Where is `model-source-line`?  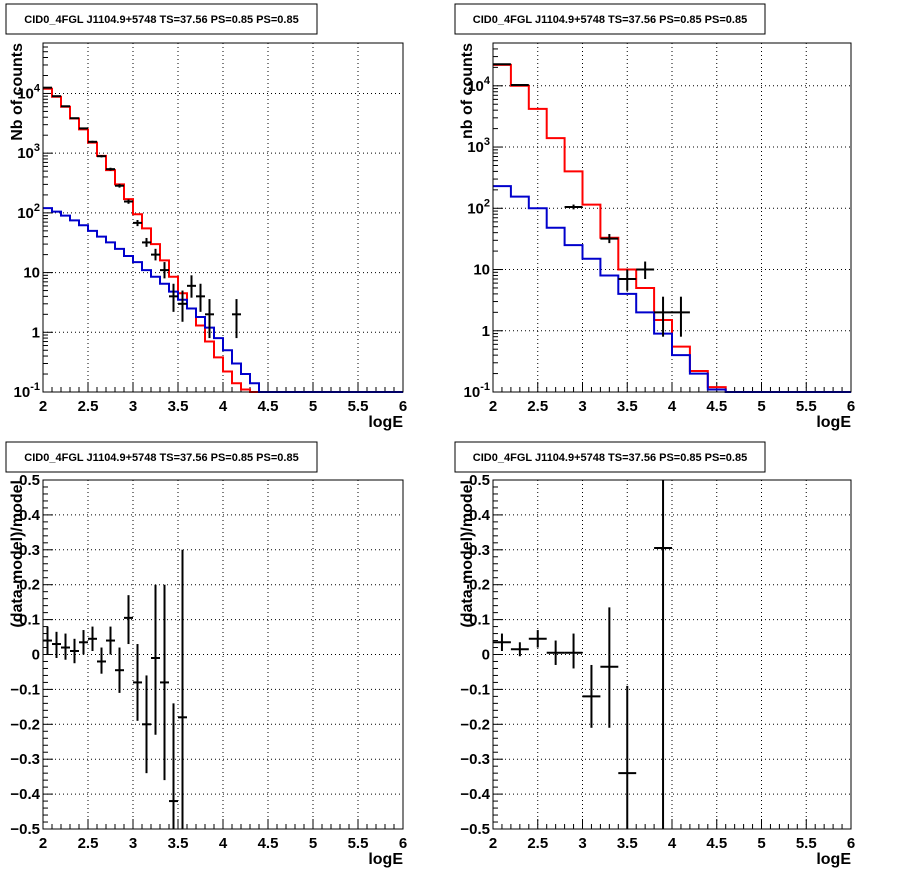 model-source-line is located at coordinates (672, 289).